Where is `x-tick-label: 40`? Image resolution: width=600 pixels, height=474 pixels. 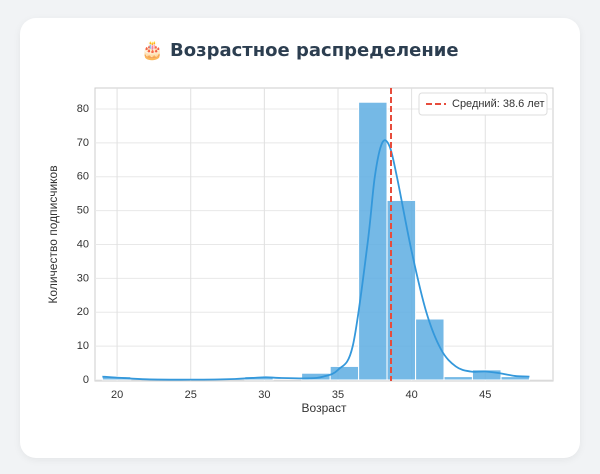 x-tick-label: 40 is located at coordinates (411, 395).